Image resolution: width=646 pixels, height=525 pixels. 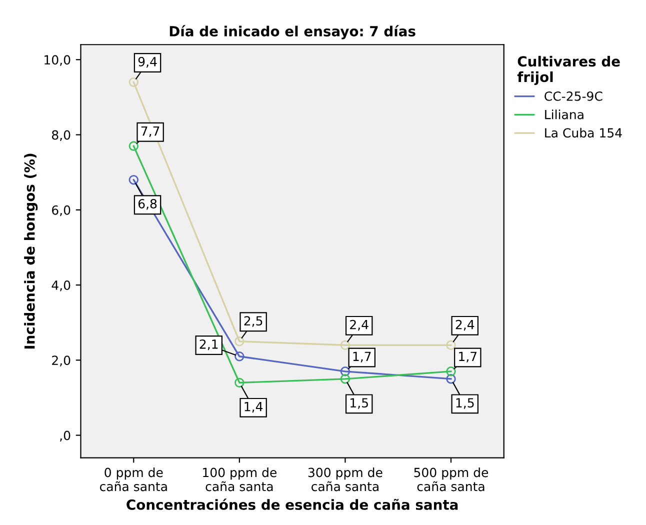 I want to click on legend-label: Liliana, so click(x=564, y=115).